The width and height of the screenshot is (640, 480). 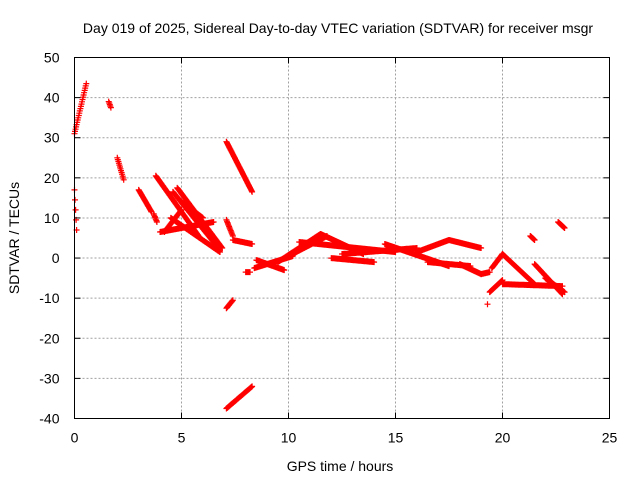 What do you see at coordinates (182, 438) in the screenshot?
I see `x-tick-label: 5` at bounding box center [182, 438].